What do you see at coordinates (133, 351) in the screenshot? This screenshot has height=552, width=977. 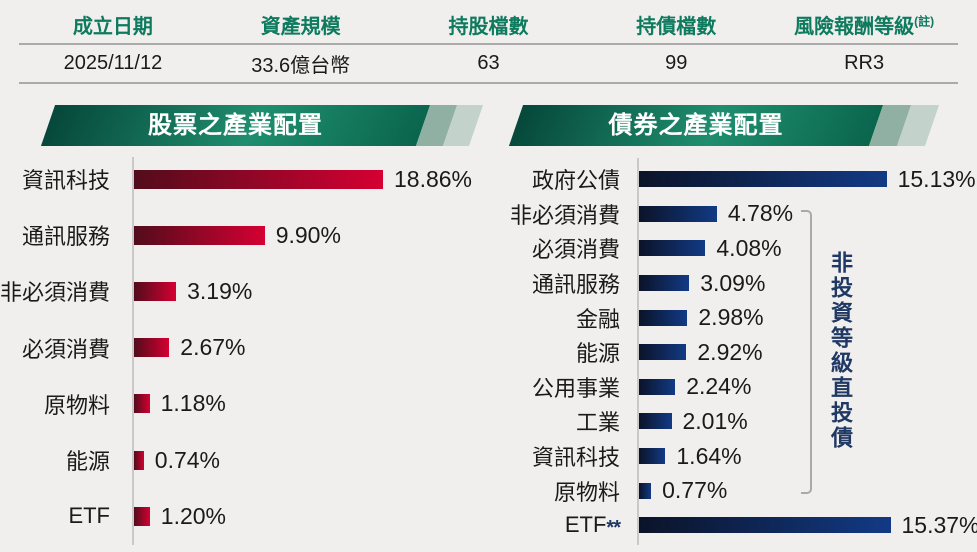 I see `stock-chart-axis-line` at bounding box center [133, 351].